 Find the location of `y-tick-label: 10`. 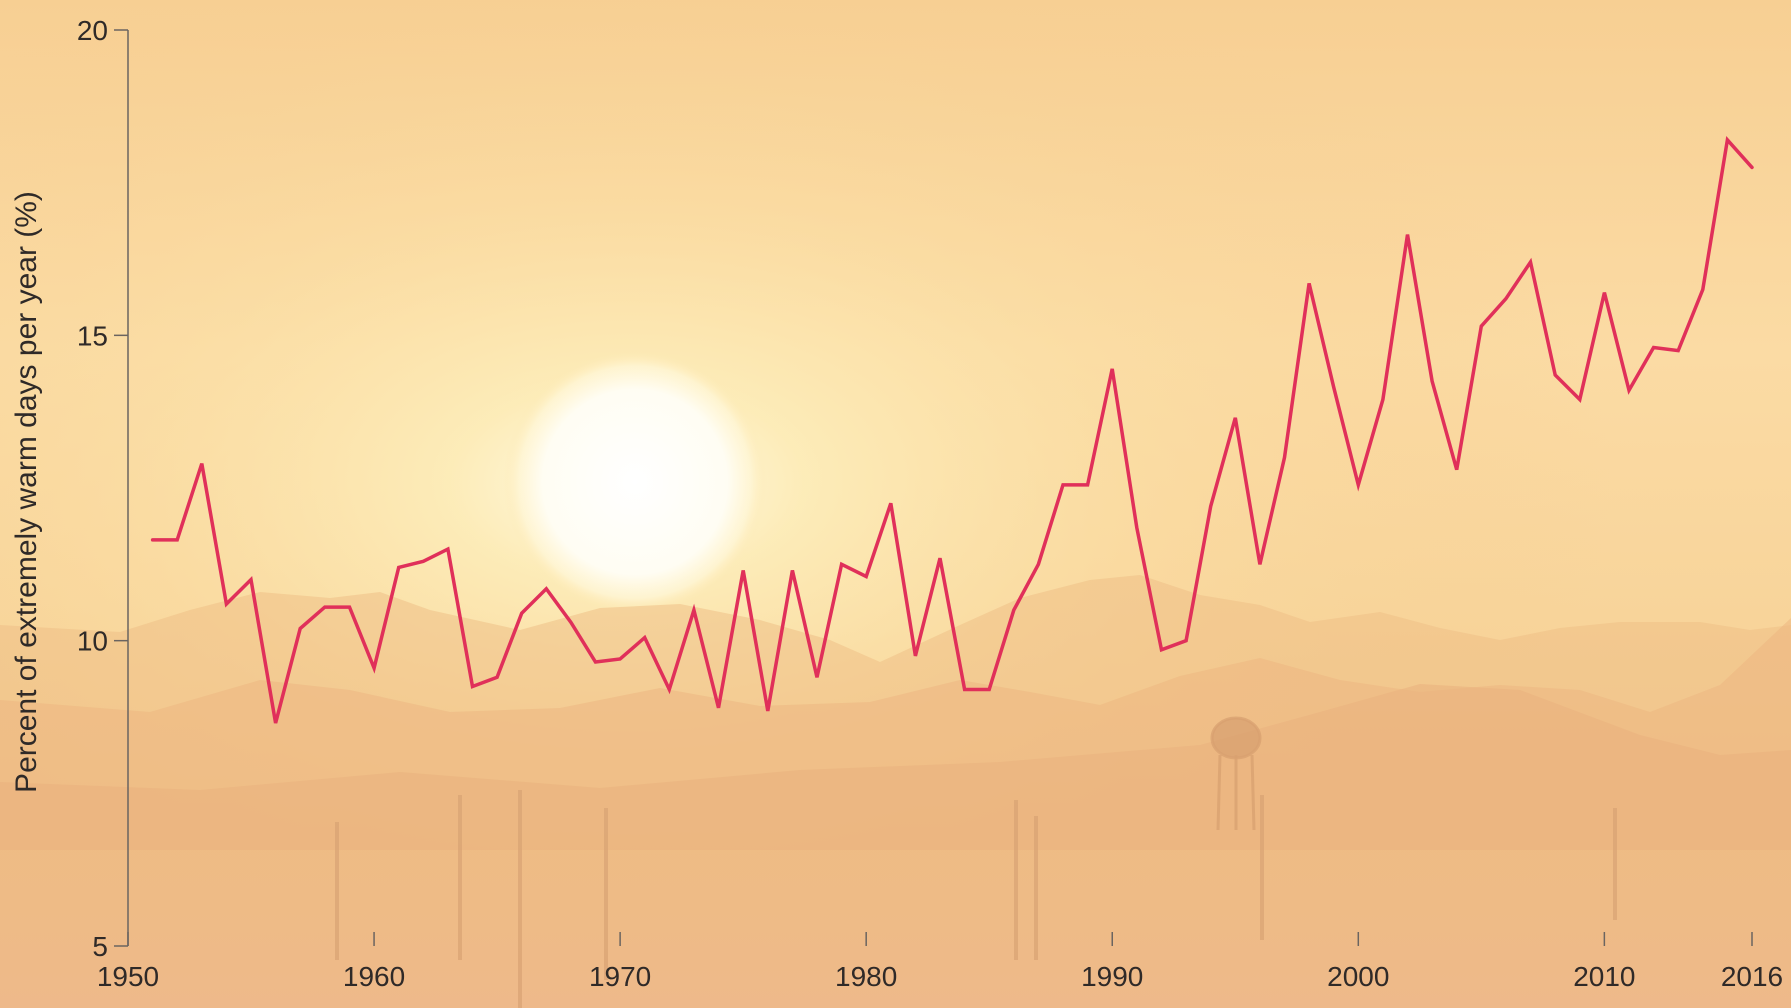

y-tick-label: 10 is located at coordinates (92, 641).